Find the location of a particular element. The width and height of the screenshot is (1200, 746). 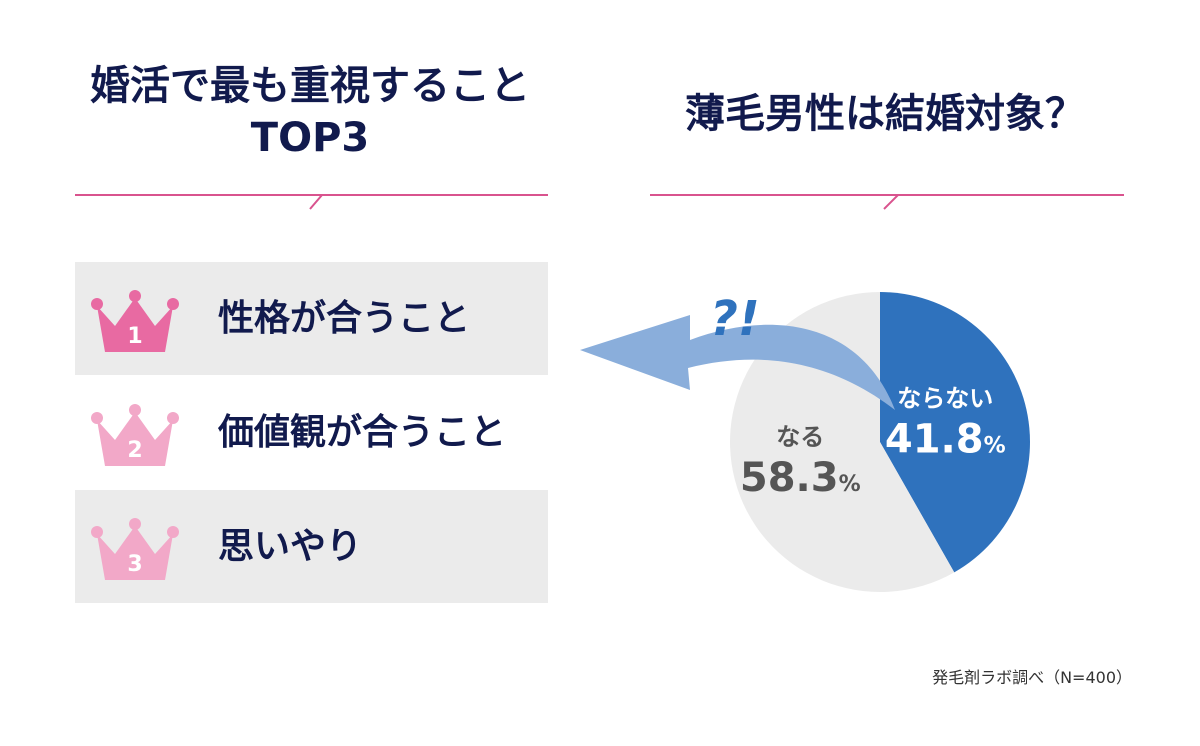

rank-item-2: 2 価値観が合うこと is located at coordinates (311, 432).